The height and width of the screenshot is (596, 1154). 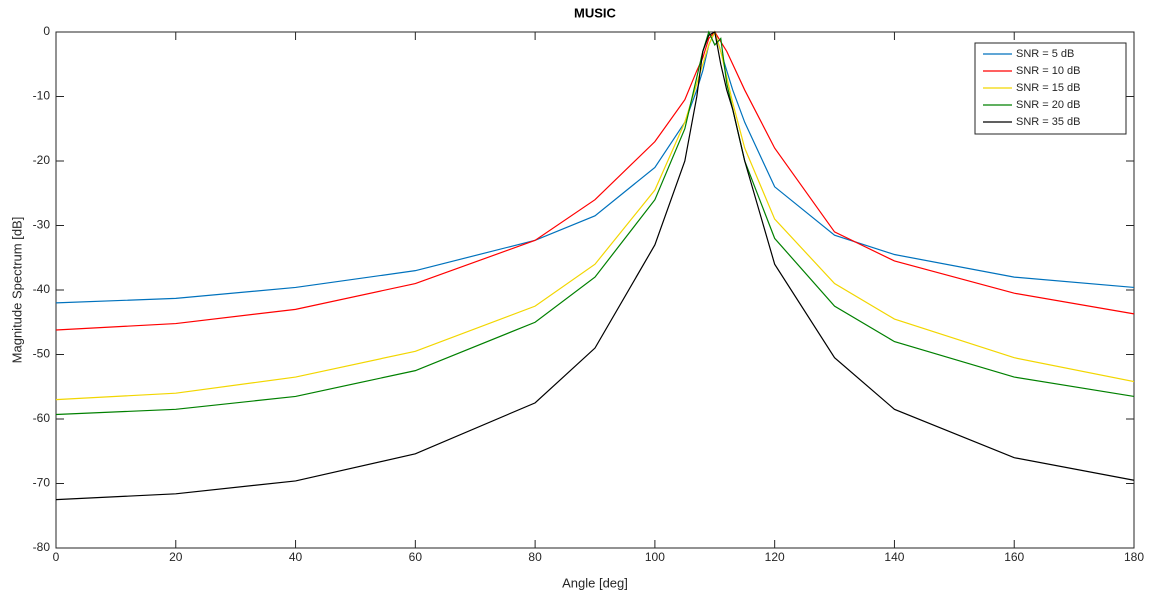 I want to click on chart-title: MUSIC, so click(x=595, y=12).